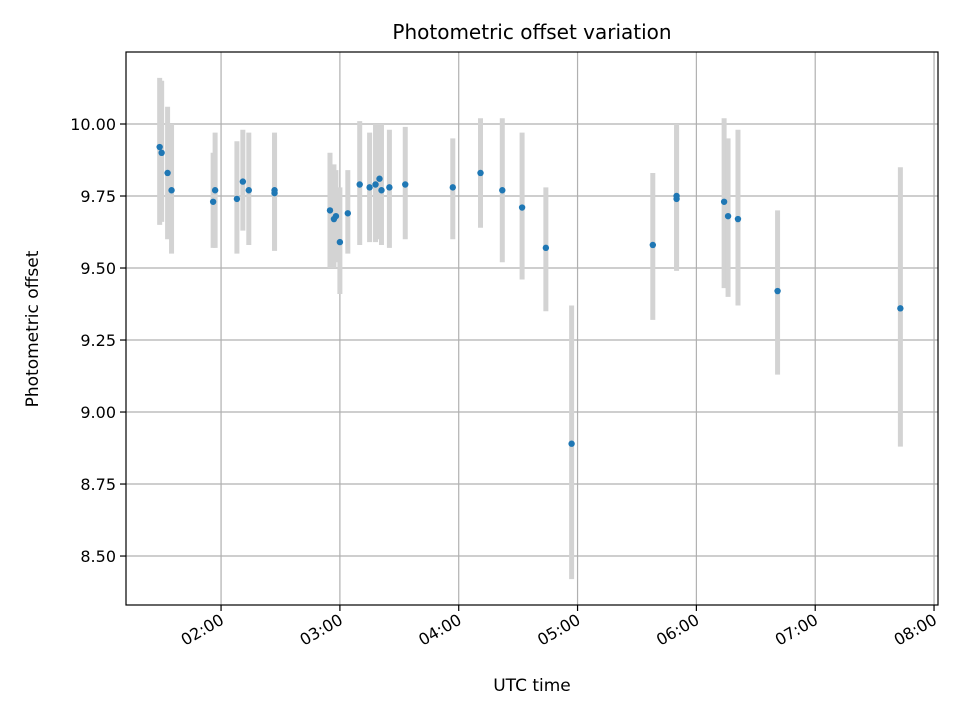  Describe the element at coordinates (531, 32) in the screenshot. I see `chart-title: Photometric offset variation` at that location.